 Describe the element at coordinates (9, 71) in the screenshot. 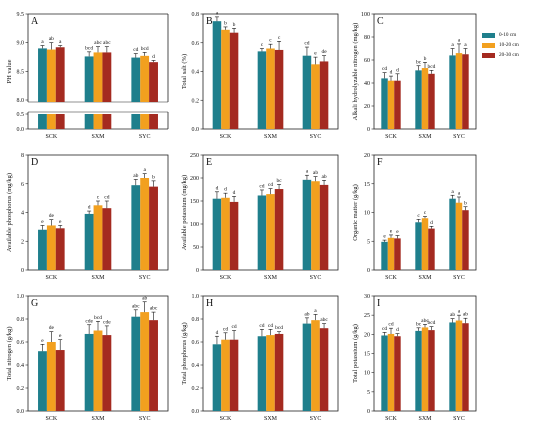

I see `panel-a-ylabel: PH value` at that location.